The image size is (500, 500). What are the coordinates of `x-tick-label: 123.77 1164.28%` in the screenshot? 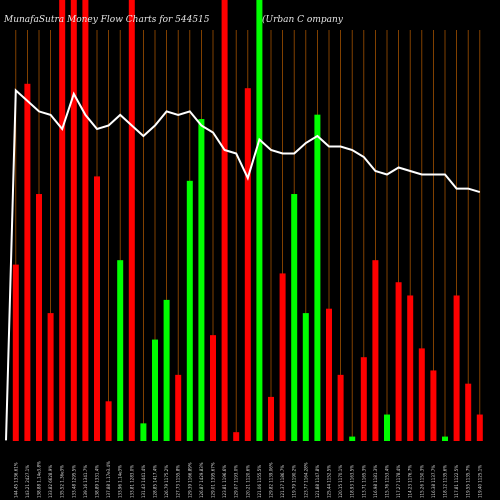 It's located at (305, 480).